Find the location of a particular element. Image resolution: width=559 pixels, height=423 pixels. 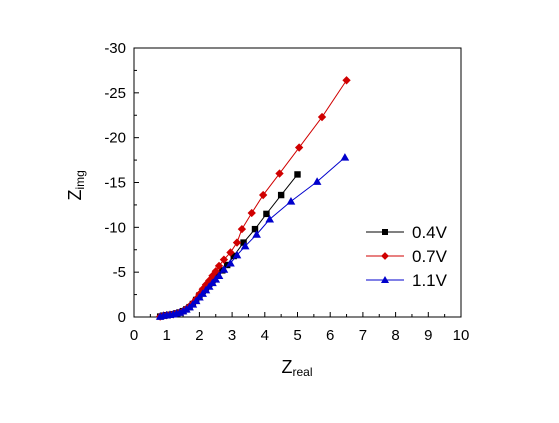

x-tick-label: 10 is located at coordinates (461, 335).